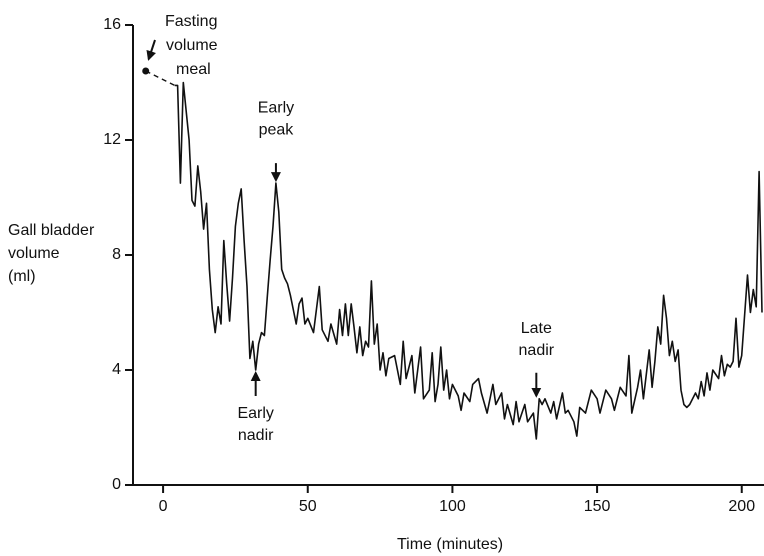 This screenshot has height=556, width=764. What do you see at coordinates (741, 506) in the screenshot?
I see `x-tick-label: 200` at bounding box center [741, 506].